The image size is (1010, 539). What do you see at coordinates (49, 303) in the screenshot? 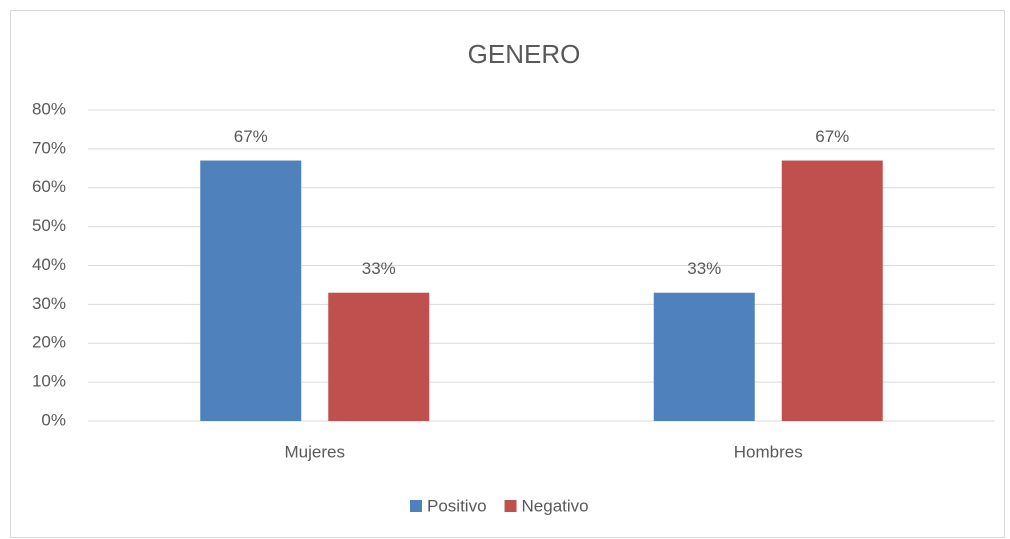
I see `y-tick-label: 30%` at bounding box center [49, 303].